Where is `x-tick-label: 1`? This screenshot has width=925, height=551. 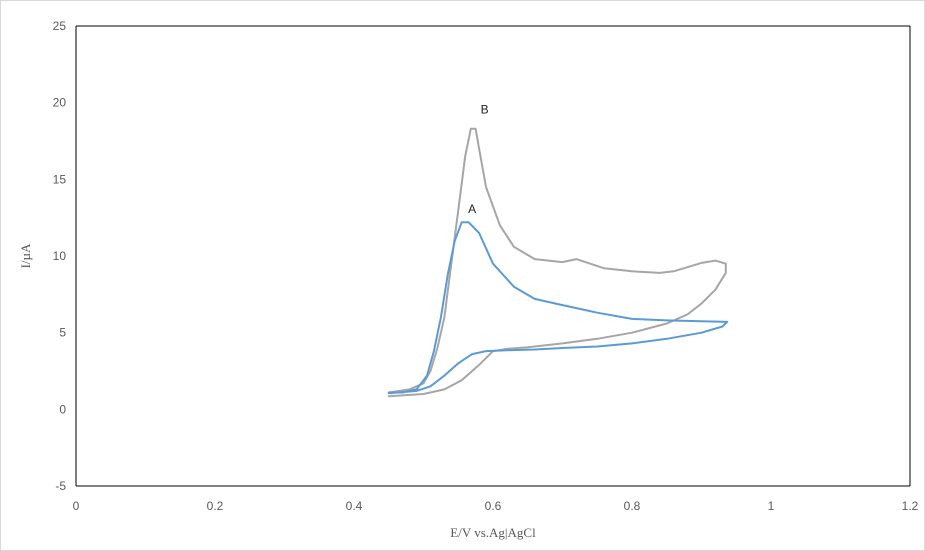 x-tick-label: 1 is located at coordinates (771, 506).